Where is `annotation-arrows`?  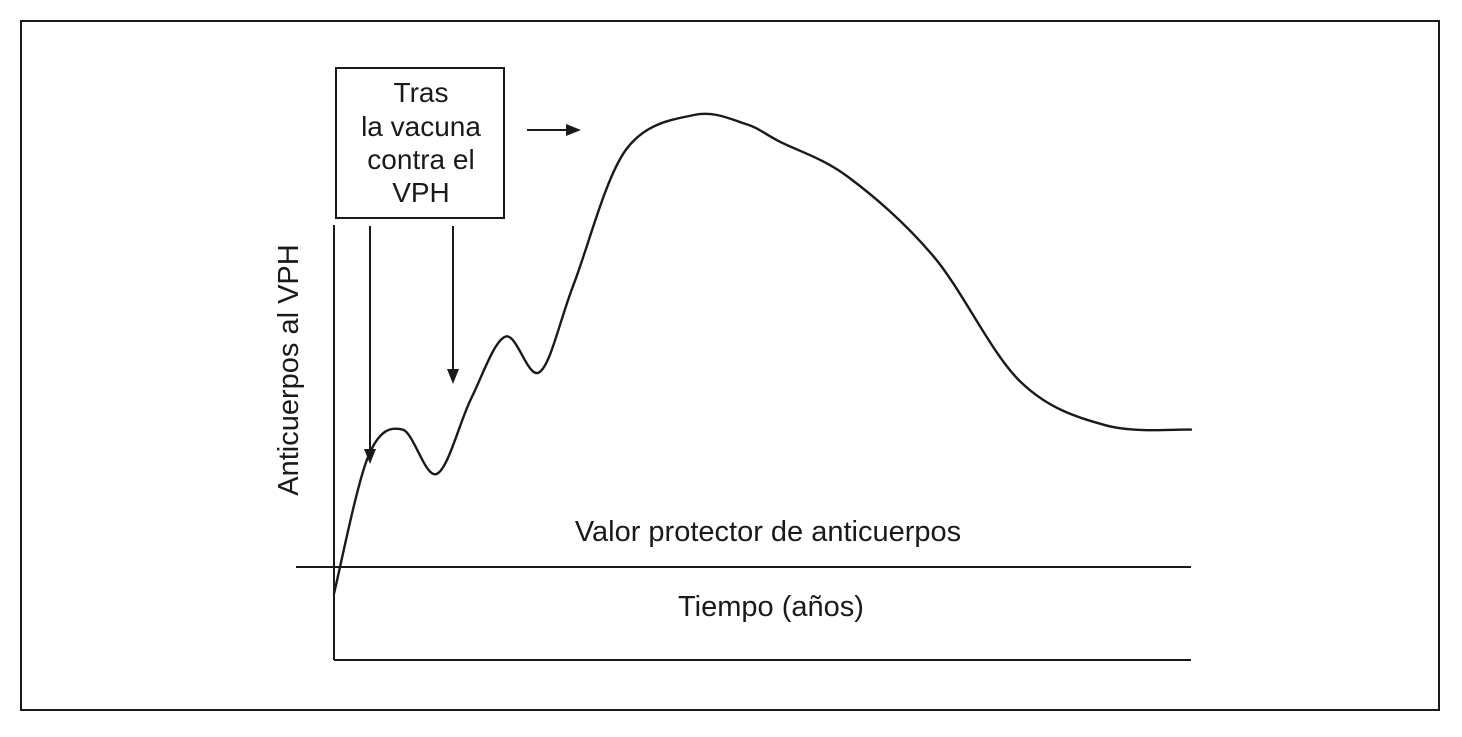
annotation-arrows is located at coordinates (472, 294).